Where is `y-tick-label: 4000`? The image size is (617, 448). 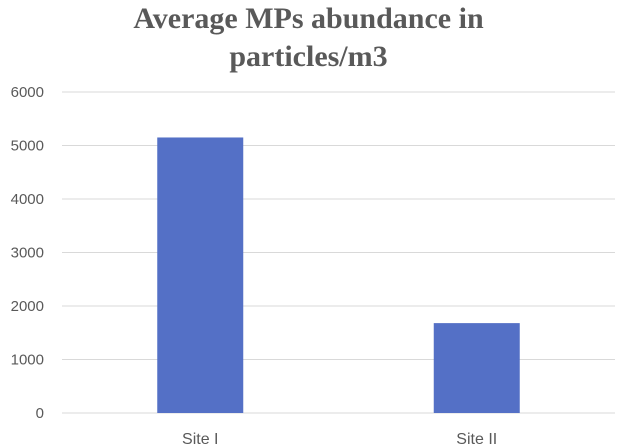
y-tick-label: 4000 is located at coordinates (27, 199).